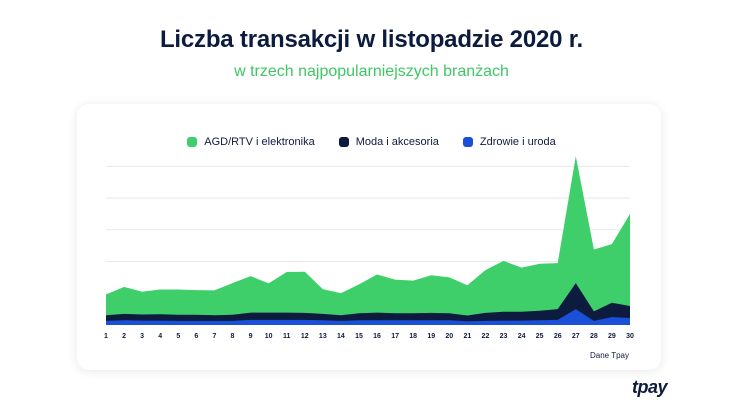  Describe the element at coordinates (371, 71) in the screenshot. I see `chart-subtitle: w trzech najpopularniejszych branżach` at that location.